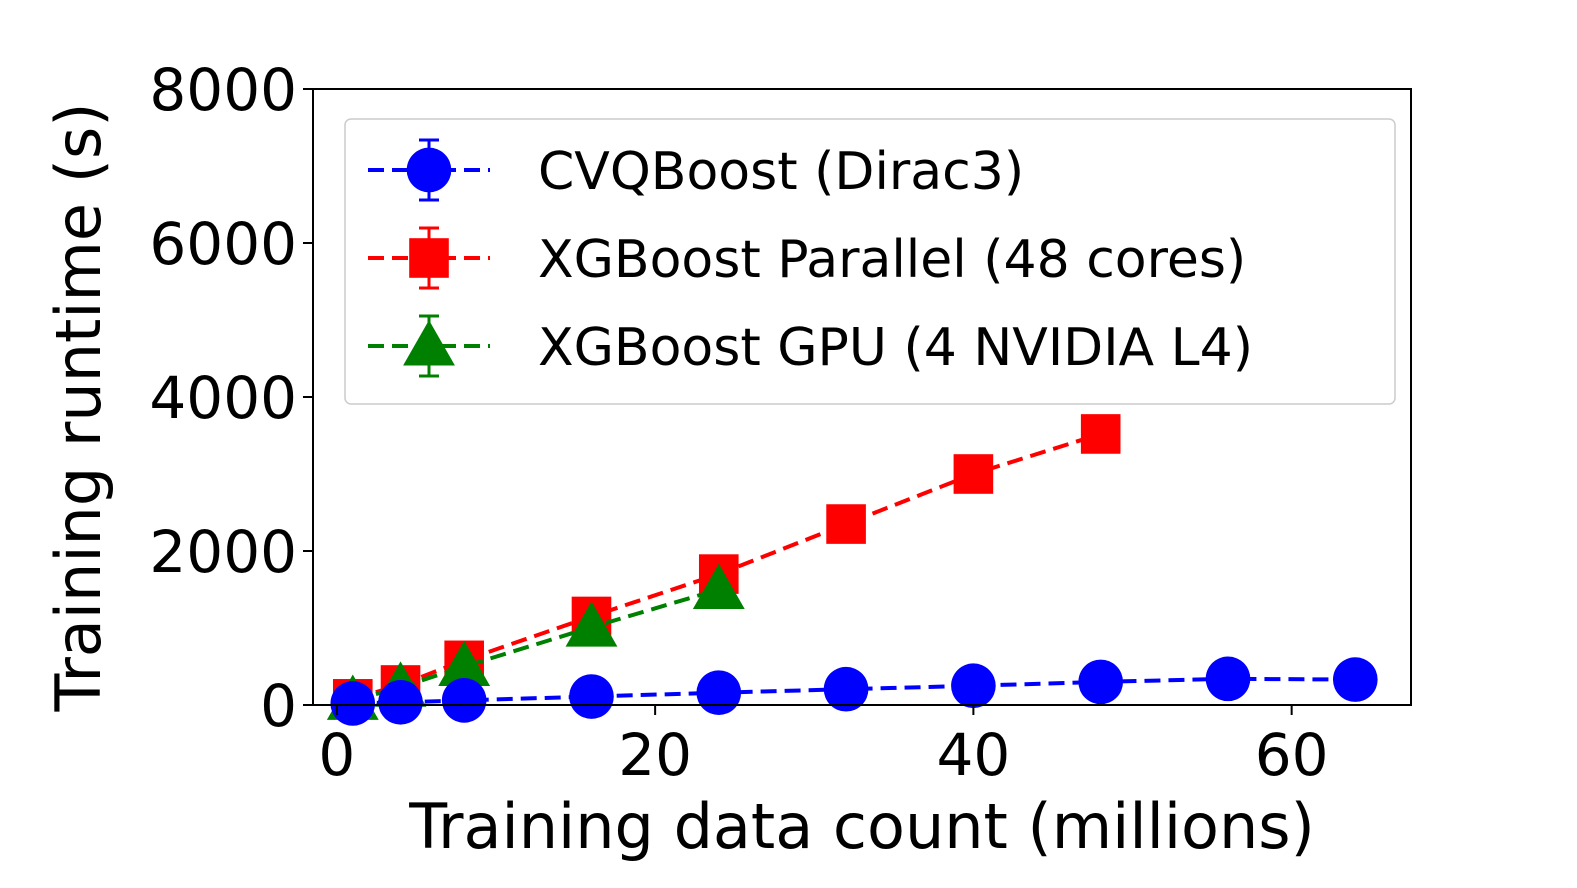  I want to click on y-axis-ticks: 0 2000 4000 6000 8000, so click(231, 398).